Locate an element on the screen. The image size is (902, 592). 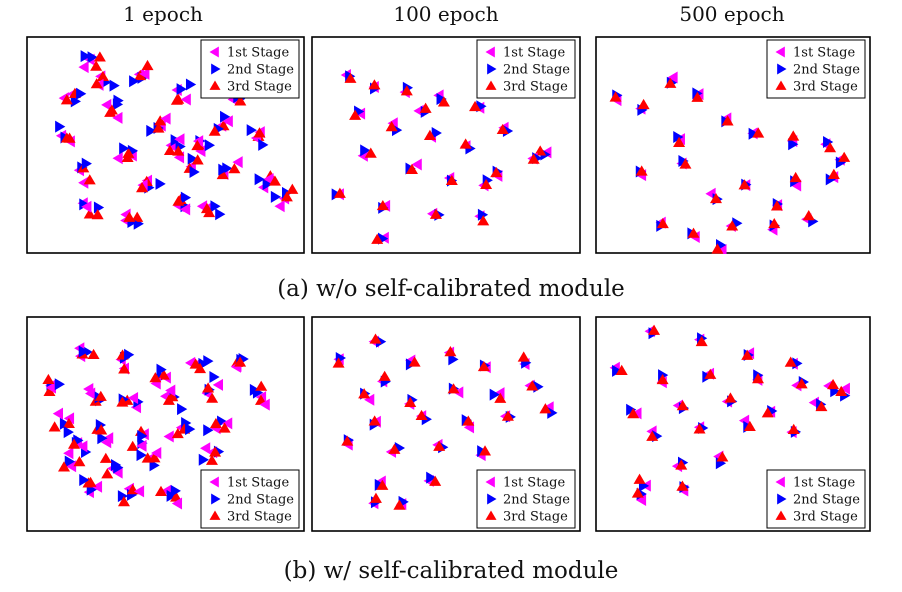
scatter-panel-a-3: 1st Stage 2nd Stage 3rd Stage is located at coordinates (733, 145).